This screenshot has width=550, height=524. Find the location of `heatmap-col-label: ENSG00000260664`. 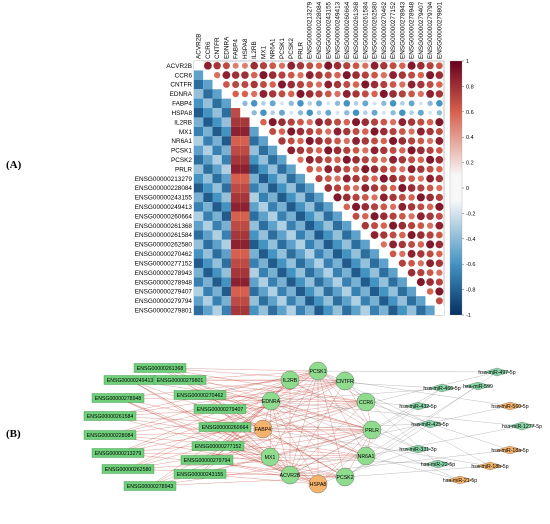

heatmap-col-label: ENSG00000260664 is located at coordinates (347, 30).